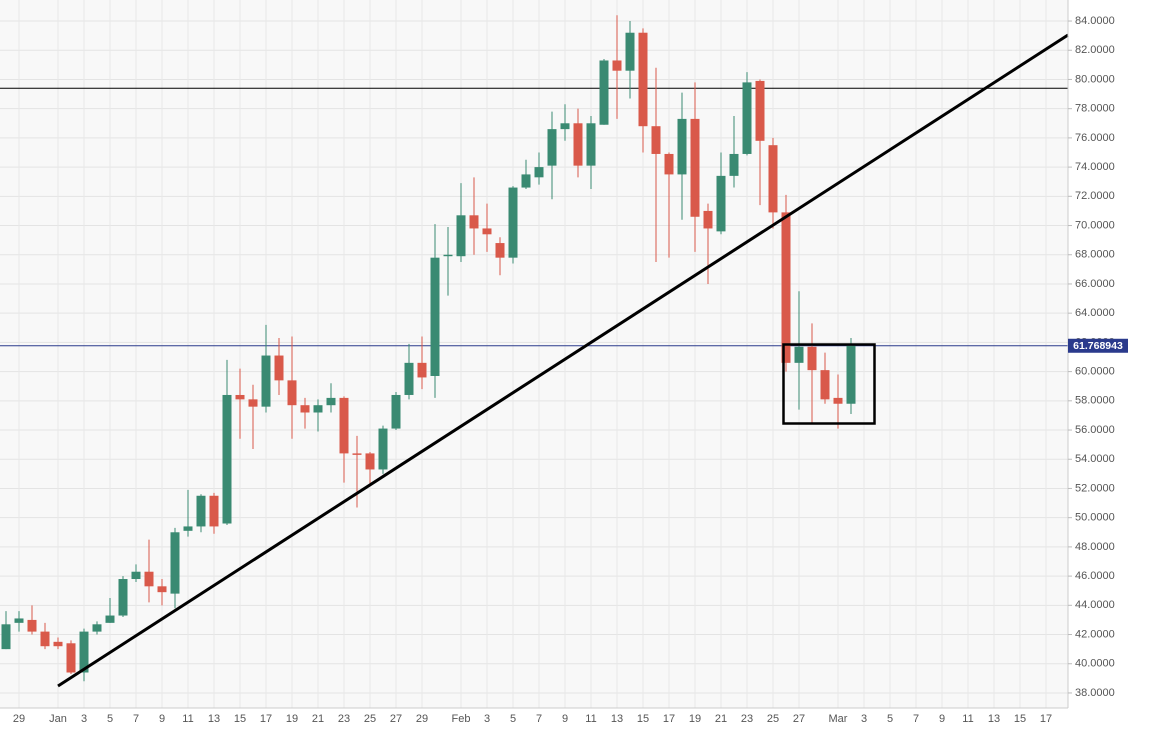  What do you see at coordinates (617, 719) in the screenshot?
I see `x-tick-label: 13` at bounding box center [617, 719].